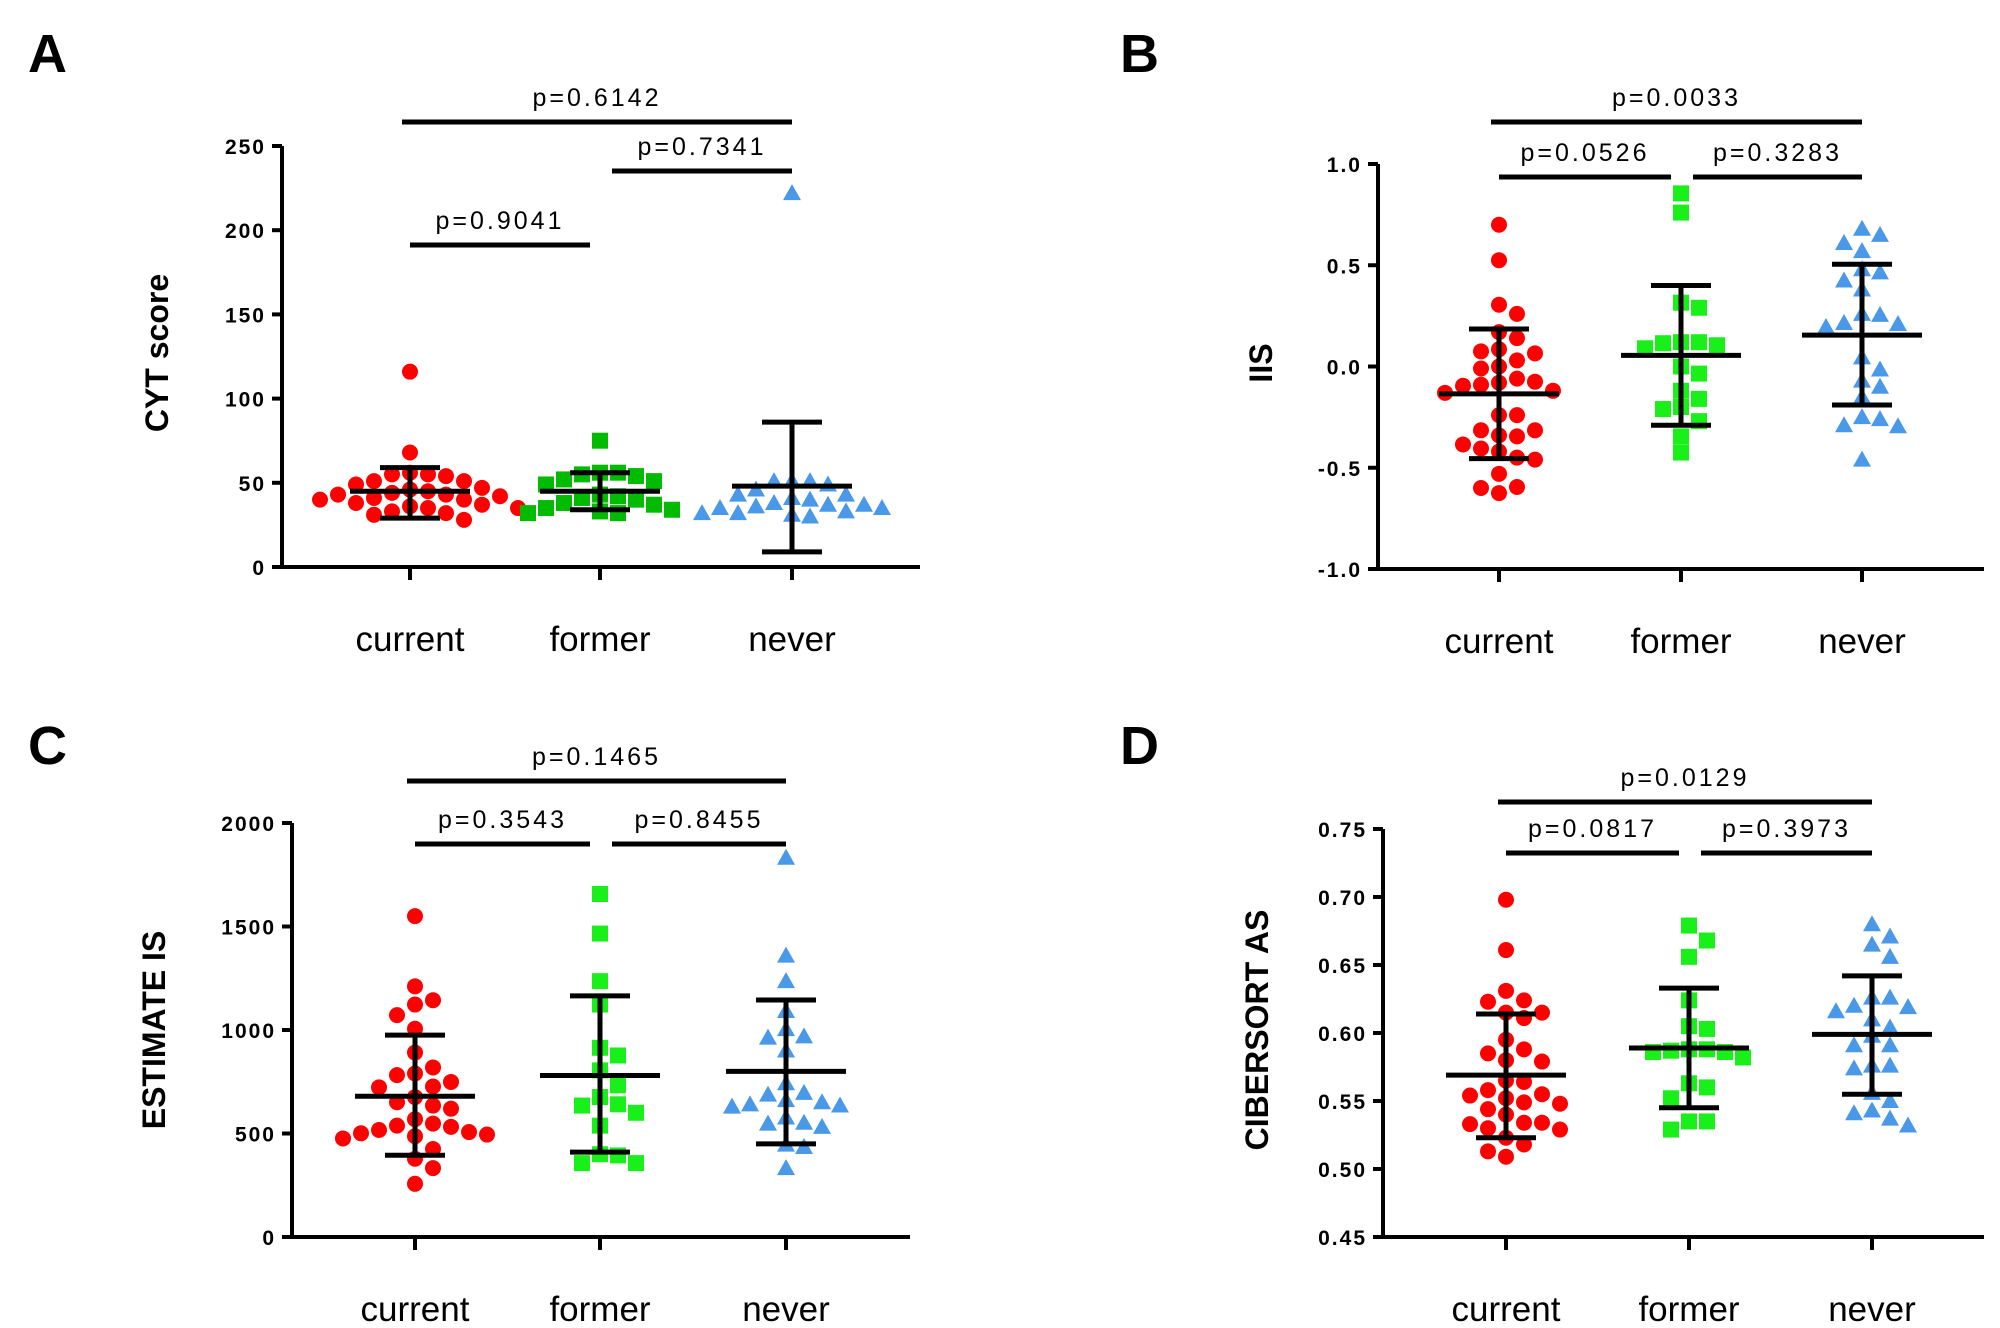 The image size is (2000, 1328). I want to click on y-tick-label: 1.0, so click(1344, 165).